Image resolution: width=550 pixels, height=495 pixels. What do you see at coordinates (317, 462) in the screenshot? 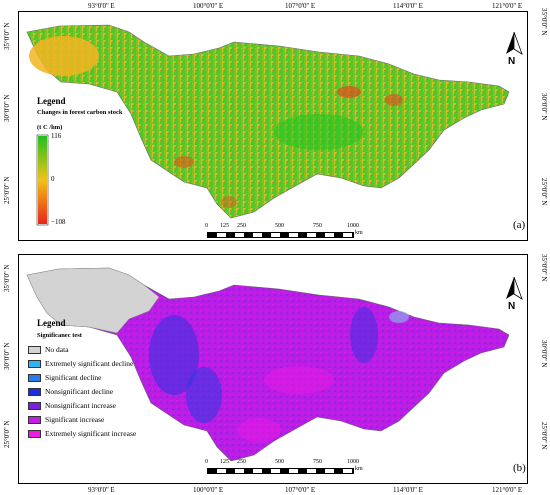
I see `scale-tick-750-b: 750` at bounding box center [317, 462].